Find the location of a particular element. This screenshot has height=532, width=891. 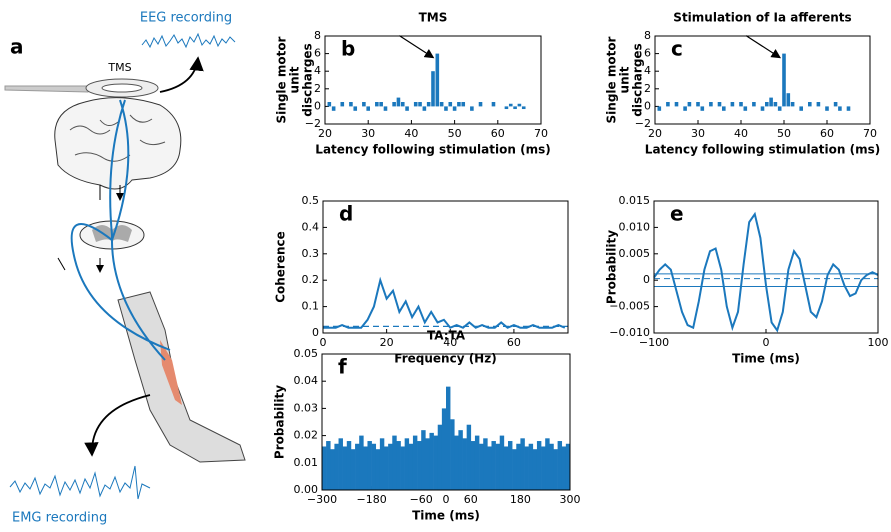

coil-inner is located at coordinates (122, 88).